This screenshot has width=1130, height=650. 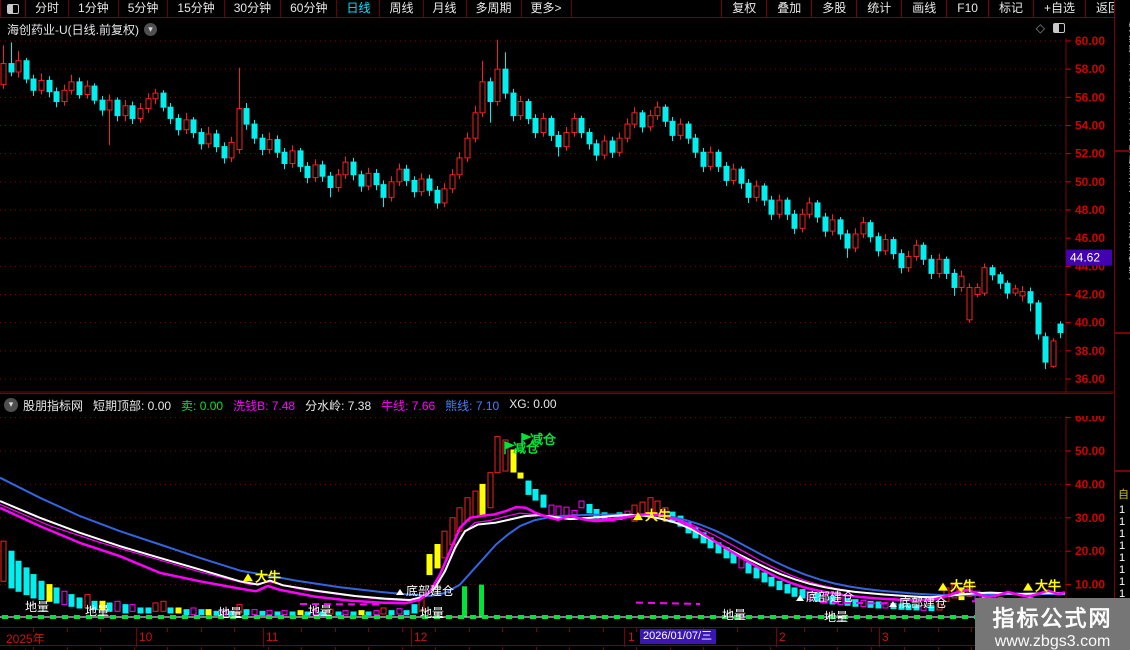 I want to click on date-label: 1, so click(x=631, y=637).